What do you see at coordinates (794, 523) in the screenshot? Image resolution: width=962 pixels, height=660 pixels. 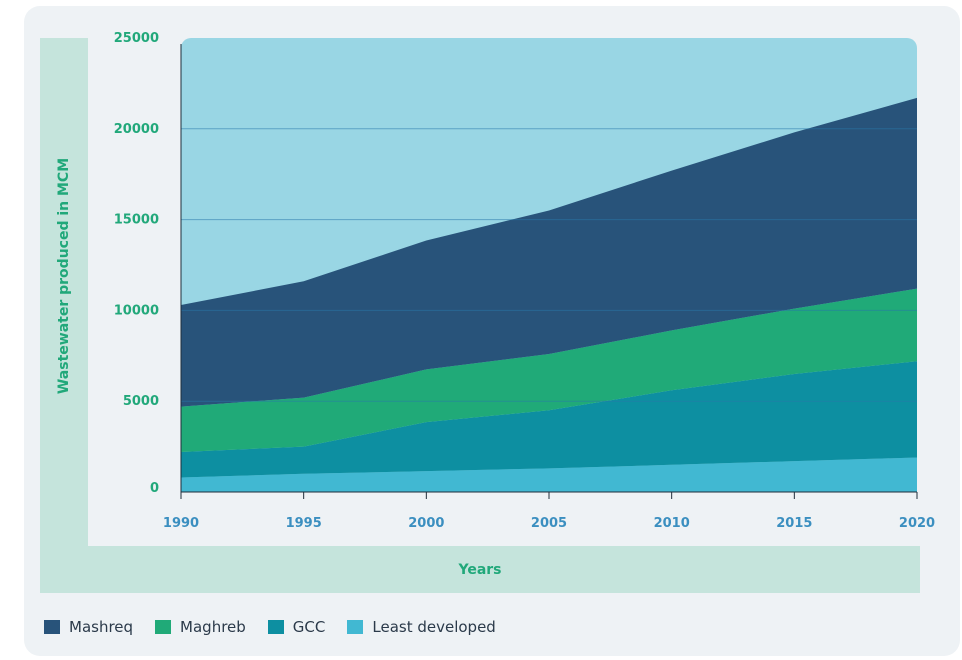 I see `x-tick-label: 2015` at bounding box center [794, 523].